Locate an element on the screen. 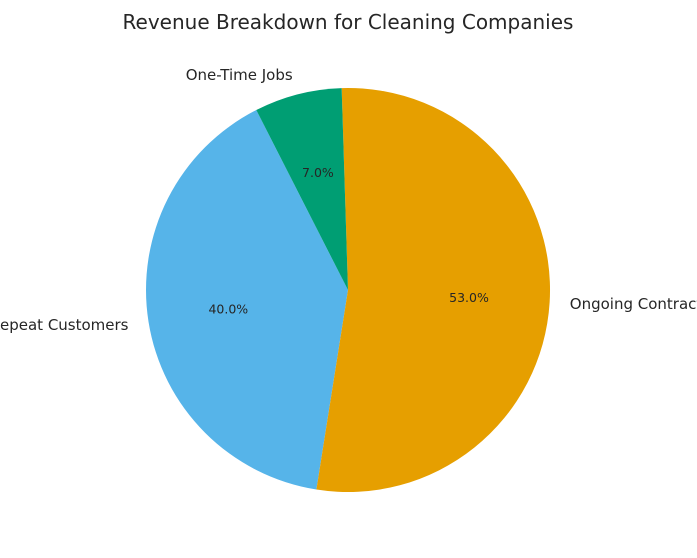 The width and height of the screenshot is (697, 558). pie-category-label-repeat-customers: Repeat Customers is located at coordinates (64, 325).